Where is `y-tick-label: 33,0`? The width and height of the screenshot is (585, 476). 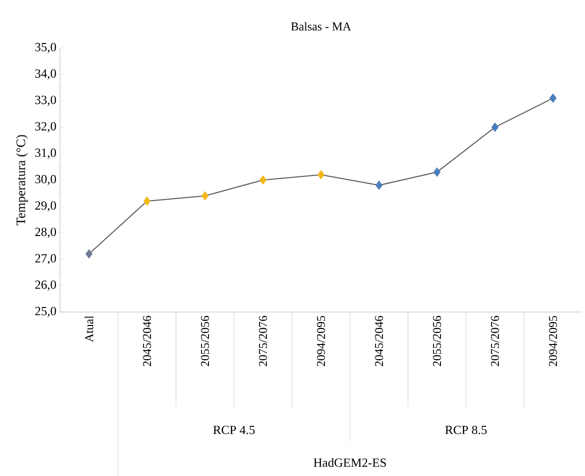 y-tick-label: 33,0 is located at coordinates (45, 101).